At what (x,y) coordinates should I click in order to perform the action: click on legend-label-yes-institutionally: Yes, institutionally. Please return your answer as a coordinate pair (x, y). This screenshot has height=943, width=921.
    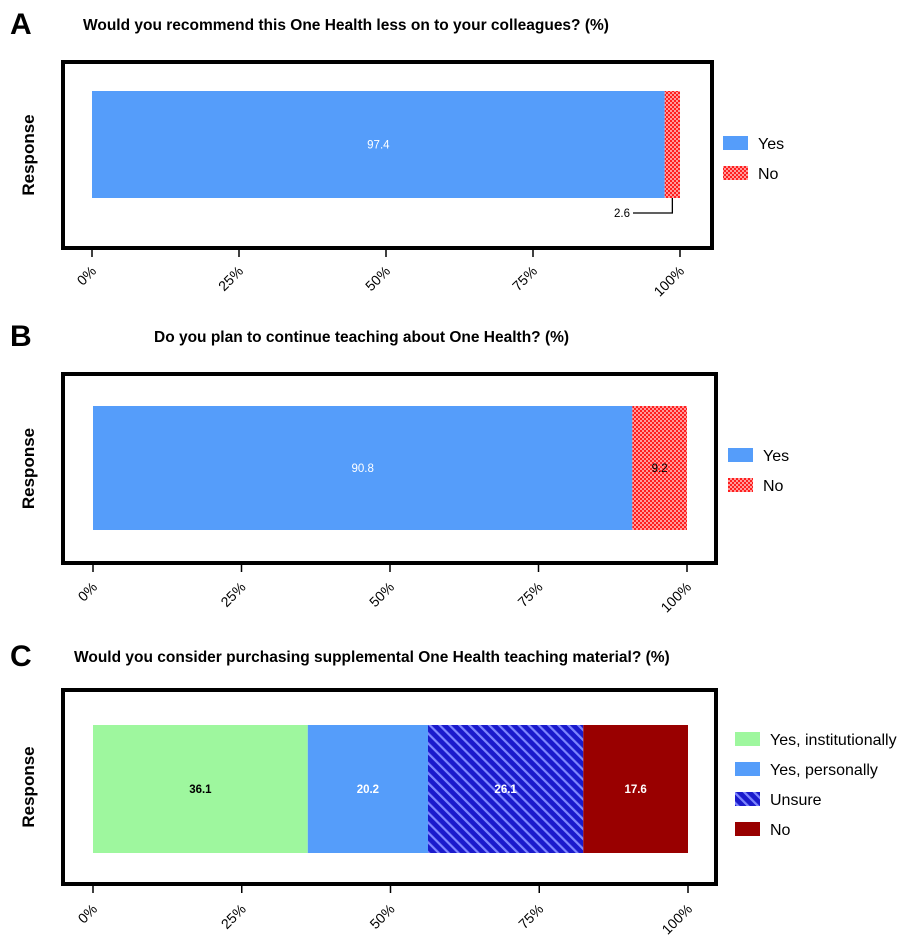
    Looking at the image, I should click on (833, 740).